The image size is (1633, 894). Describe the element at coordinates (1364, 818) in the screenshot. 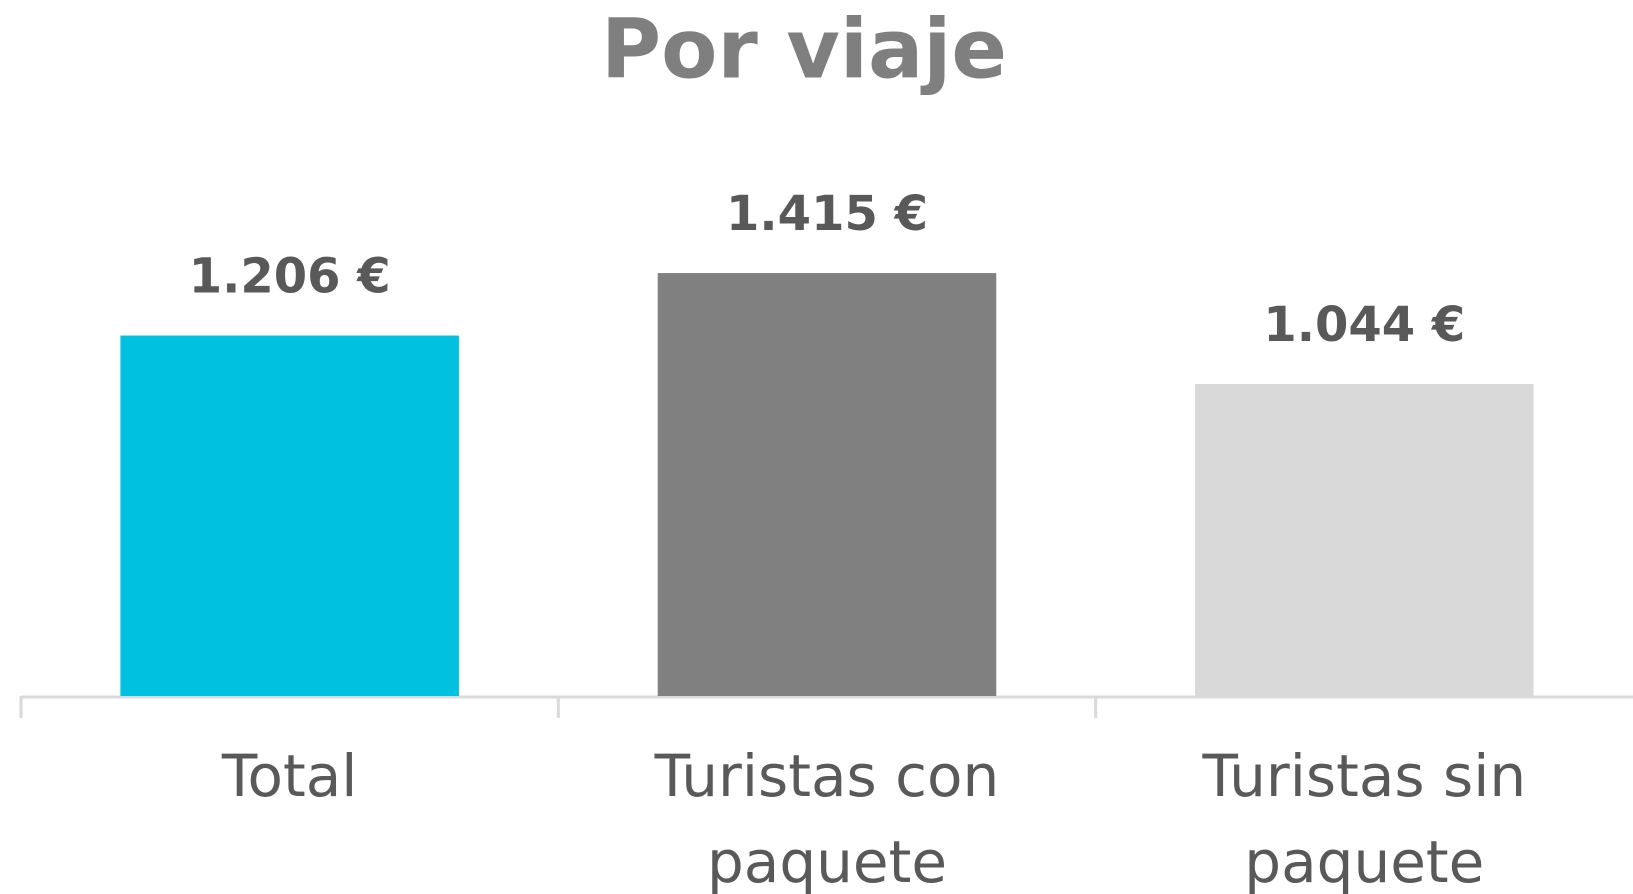

I see `x-tick-label: Turistas sin paquete` at that location.